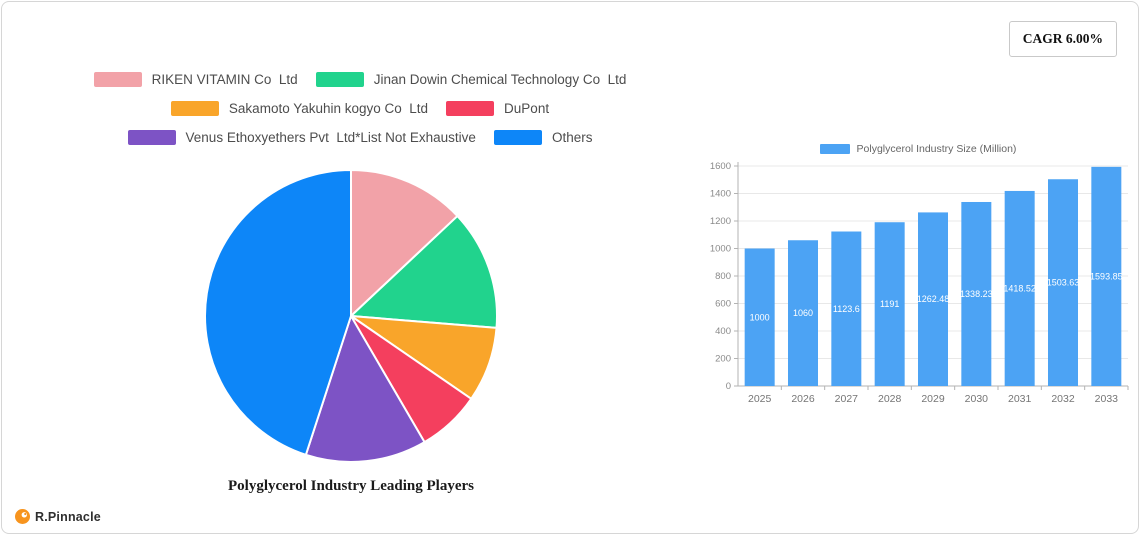 Image resolution: width=1140 pixels, height=535 pixels. I want to click on bar-value-label: 1123.6, so click(846, 309).